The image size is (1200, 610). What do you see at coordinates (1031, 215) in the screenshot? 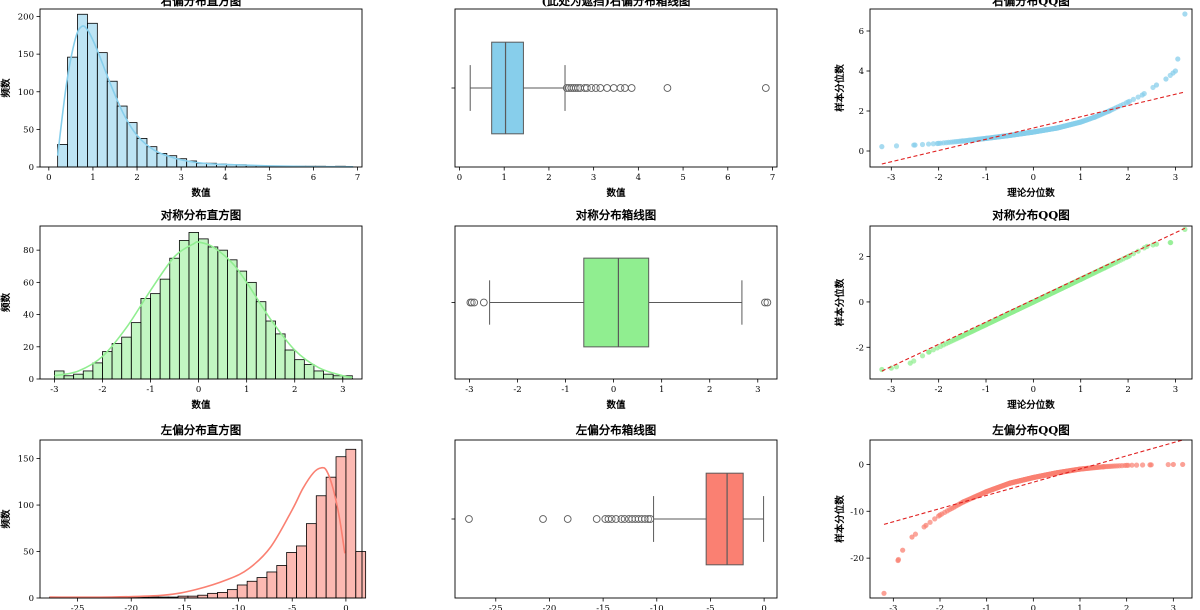
I see `chart-title: 对称分布QQ图` at bounding box center [1031, 215].